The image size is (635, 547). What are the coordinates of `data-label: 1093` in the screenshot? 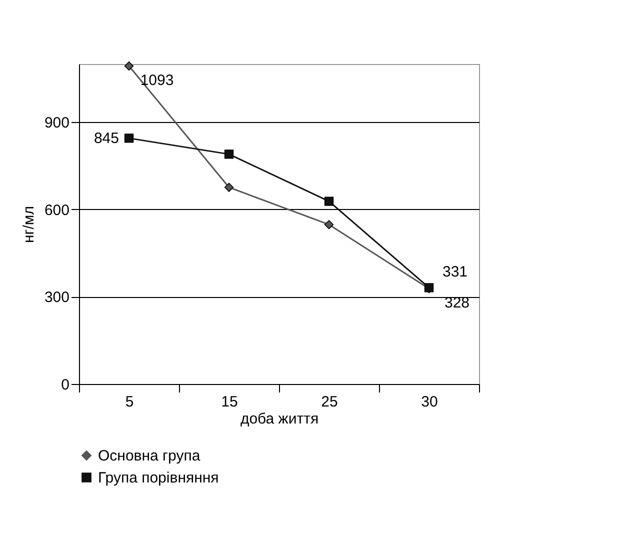 It's located at (157, 81).